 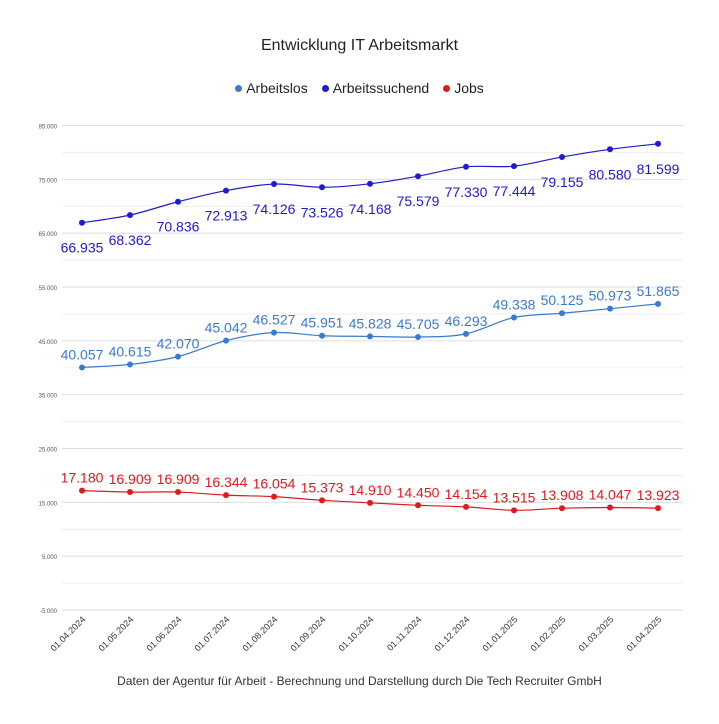 What do you see at coordinates (658, 169) in the screenshot?
I see `data-label-arbeitssuchend: 81.599` at bounding box center [658, 169].